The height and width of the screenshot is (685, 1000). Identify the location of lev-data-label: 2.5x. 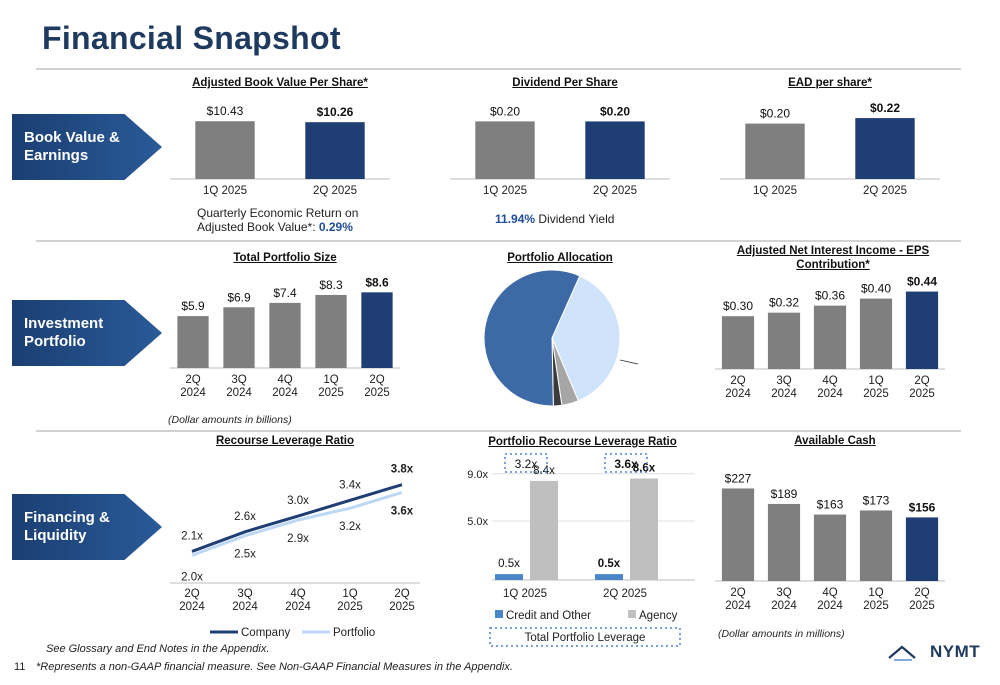
(245, 555).